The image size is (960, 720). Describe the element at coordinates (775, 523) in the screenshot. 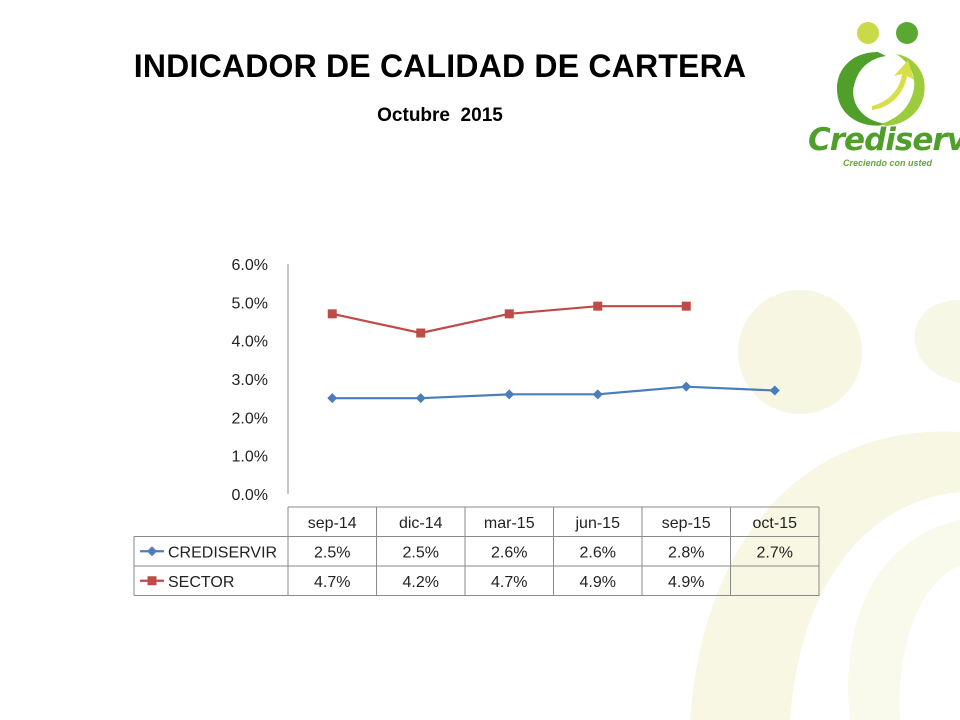

I see `x-category-label: oct-15` at that location.